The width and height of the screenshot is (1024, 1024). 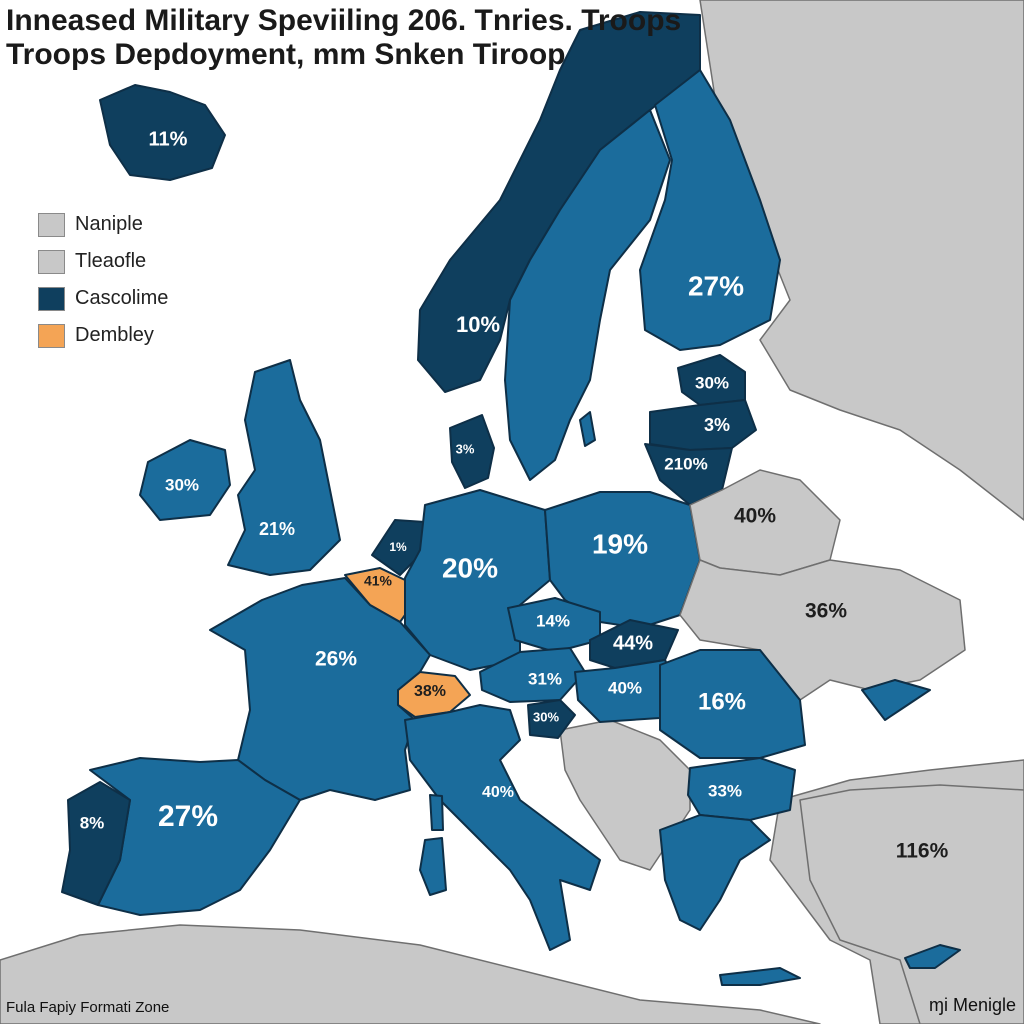 I want to click on region-label-france: 26%, so click(x=336, y=659).